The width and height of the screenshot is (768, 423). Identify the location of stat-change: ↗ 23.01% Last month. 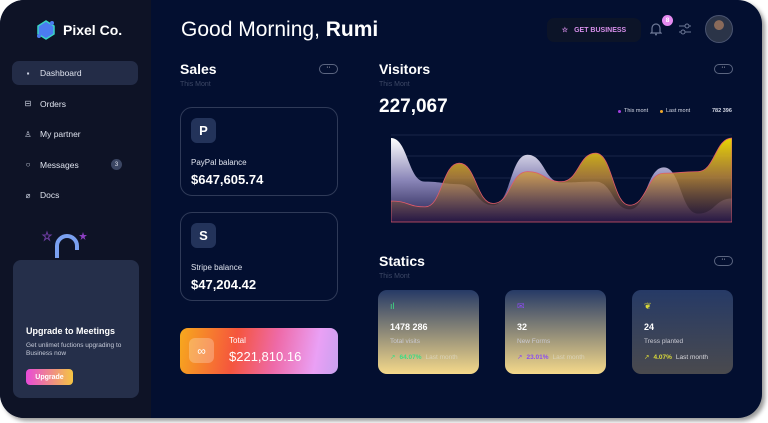
(551, 357).